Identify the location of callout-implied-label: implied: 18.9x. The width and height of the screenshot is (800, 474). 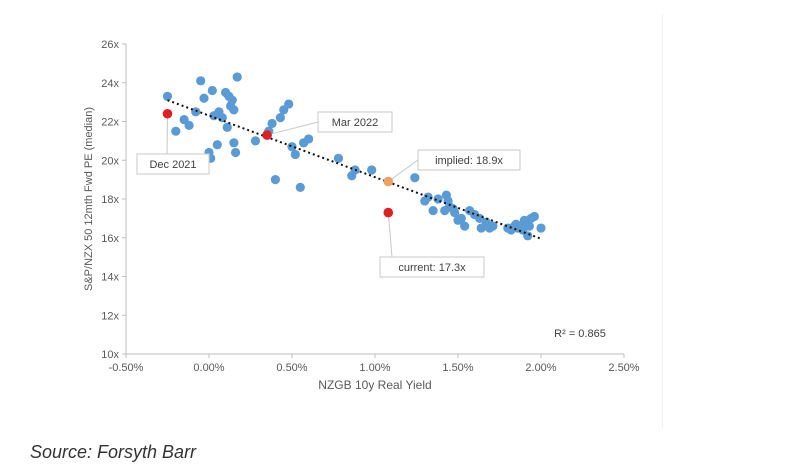
(469, 161).